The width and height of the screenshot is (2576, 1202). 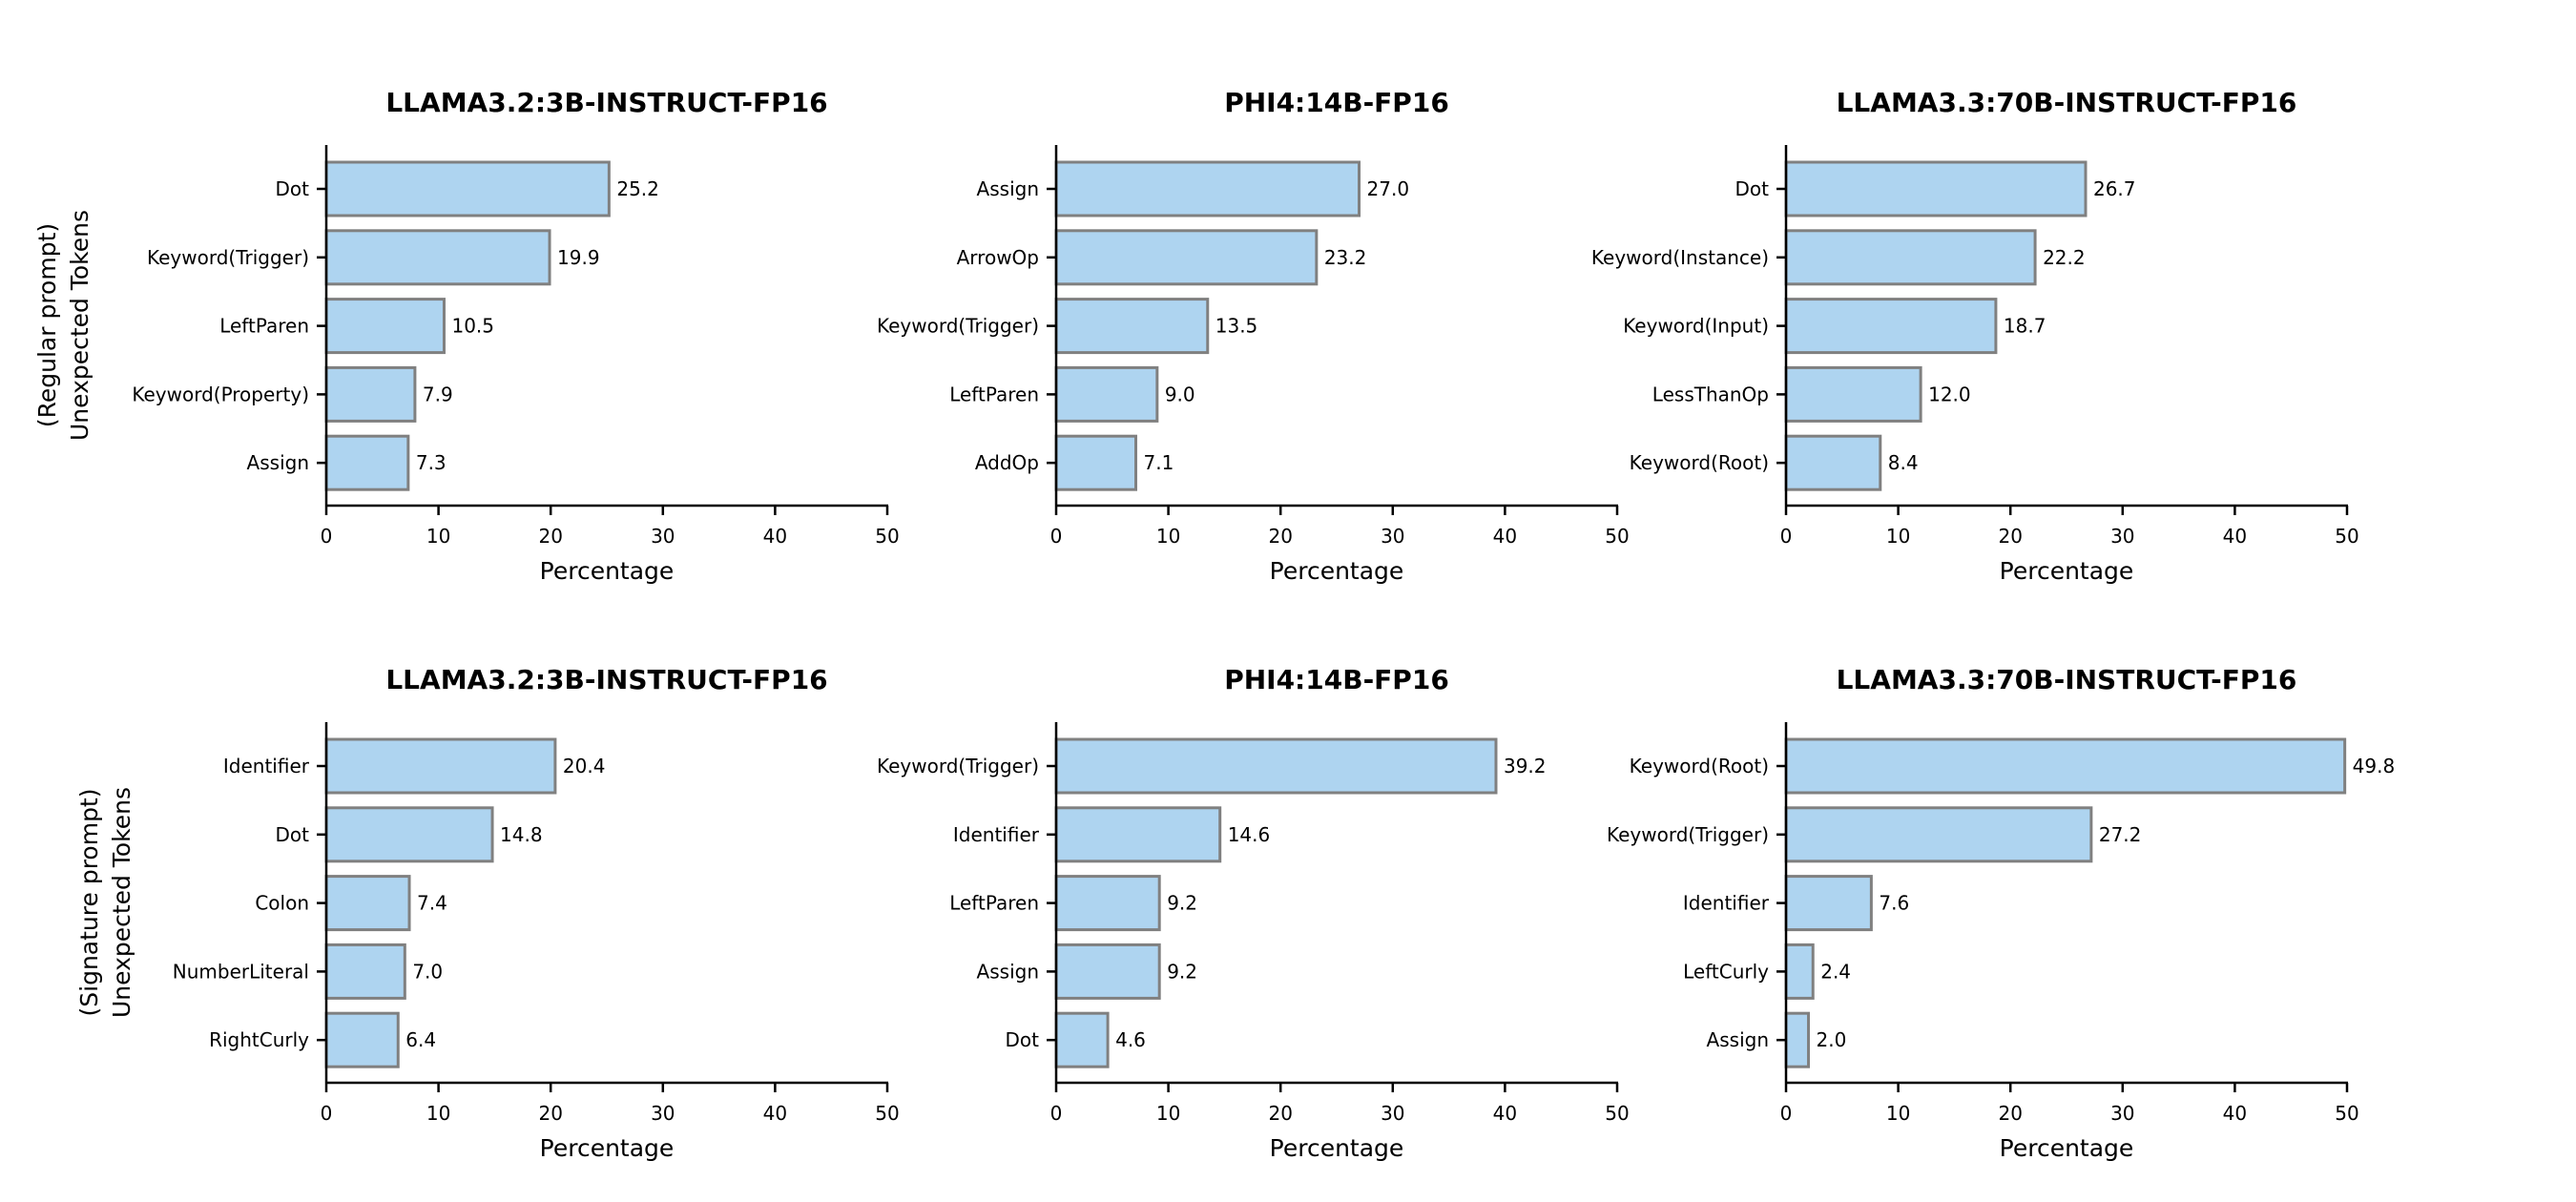 I want to click on panel-title: LLAMA3.3:70B-INSTRUCT-FP16, so click(x=2067, y=102).